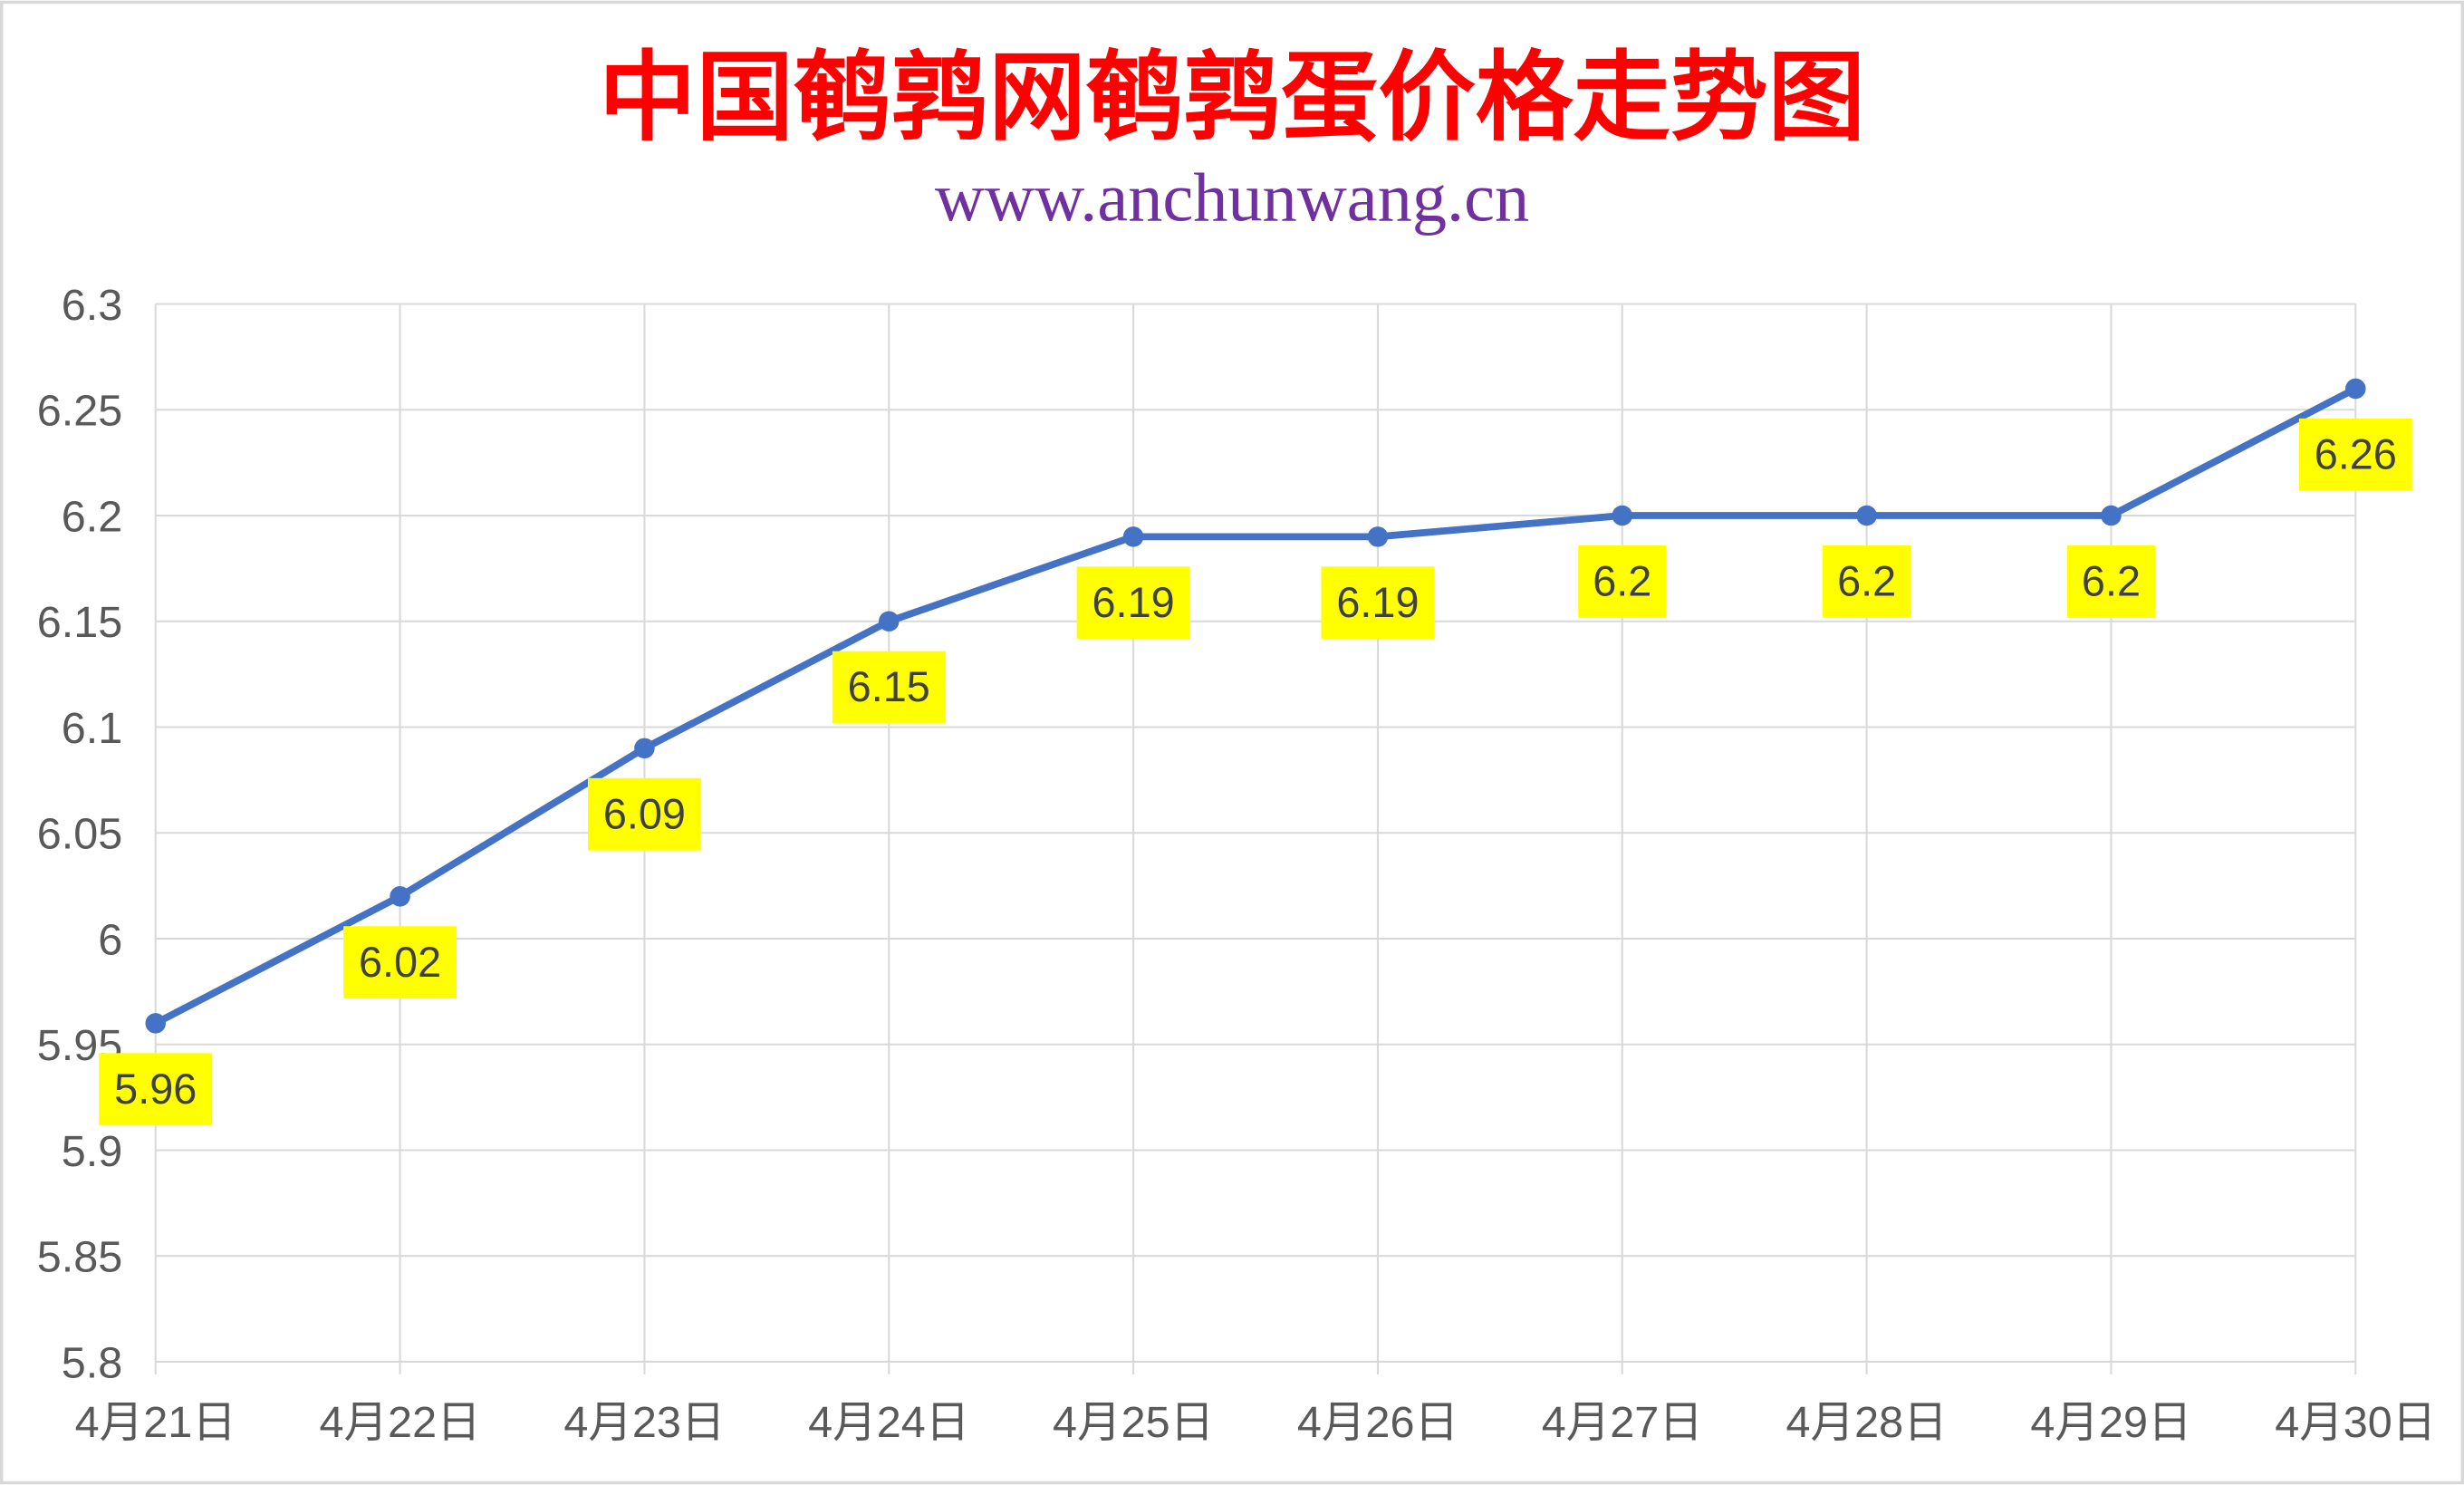 The height and width of the screenshot is (1485, 2464). I want to click on x-tick-label: 4月22日, so click(400, 1422).